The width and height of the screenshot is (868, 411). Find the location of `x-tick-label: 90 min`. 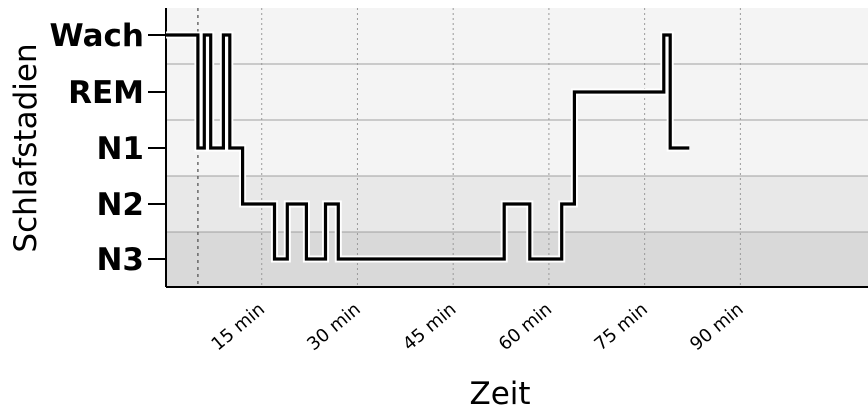

x-tick-label: 90 min is located at coordinates (716, 327).